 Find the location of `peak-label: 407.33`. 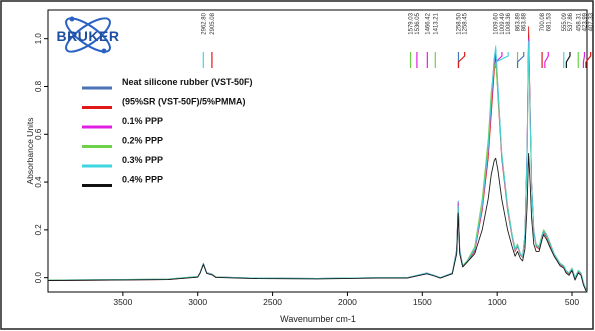

peak-label: 407.33 is located at coordinates (592, 21).